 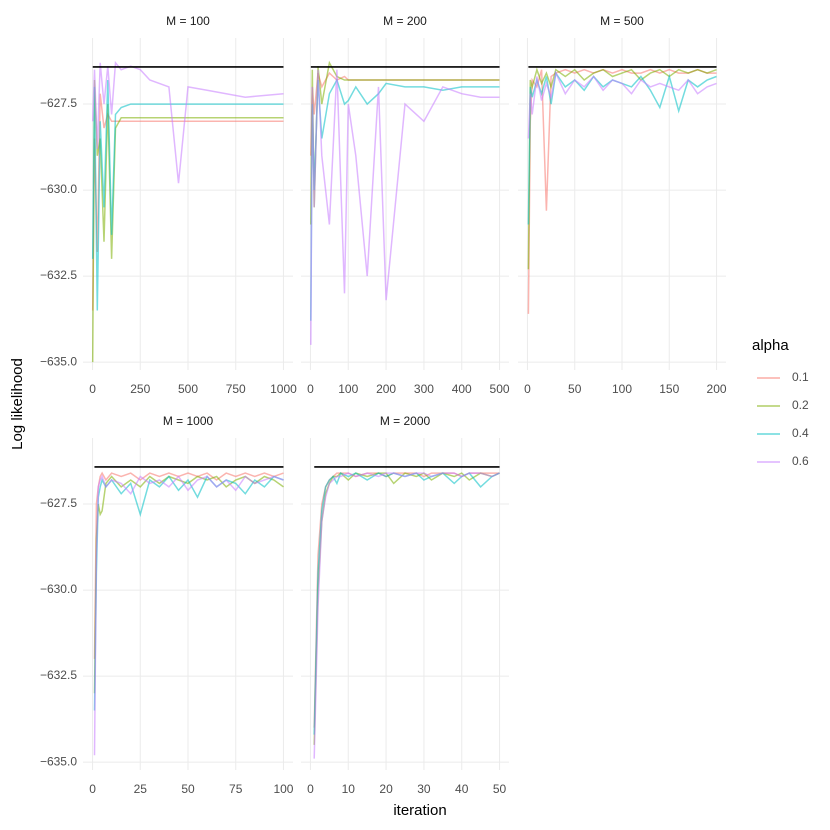 I want to click on x-axis-title: iteration, so click(x=419, y=810).